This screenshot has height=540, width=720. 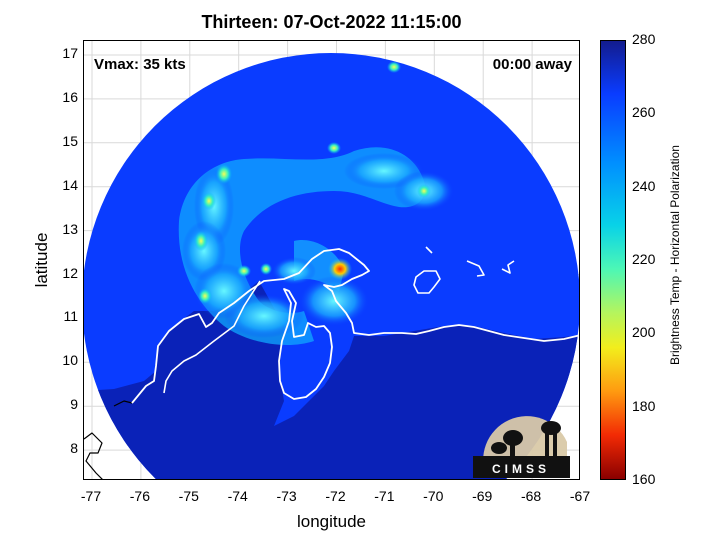 What do you see at coordinates (212, 337) in the screenshot?
I see `coast-inland` at bounding box center [212, 337].